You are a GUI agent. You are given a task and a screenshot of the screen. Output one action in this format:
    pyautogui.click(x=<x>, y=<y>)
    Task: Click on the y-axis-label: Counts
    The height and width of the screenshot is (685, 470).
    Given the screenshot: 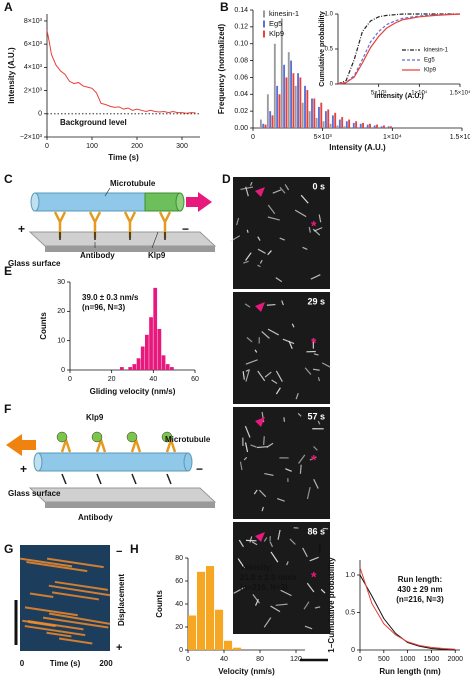 What is the action you would take?
    pyautogui.click(x=159, y=604)
    